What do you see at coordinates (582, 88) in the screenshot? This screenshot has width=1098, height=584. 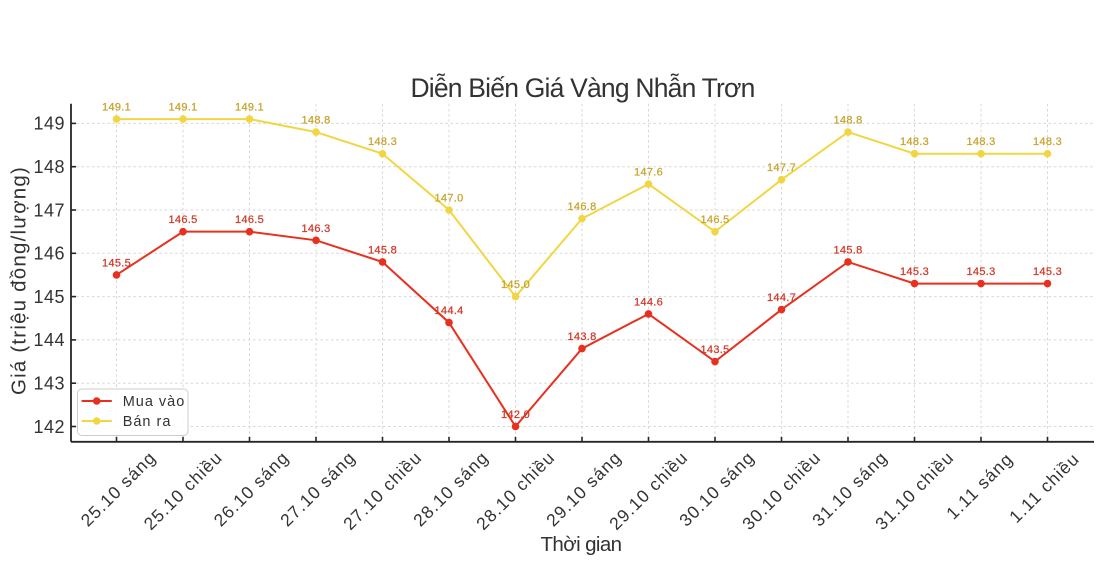 I see `svg-text: Diễn Biến Giá Vàng Nhẫn Trơn` at bounding box center [582, 88].